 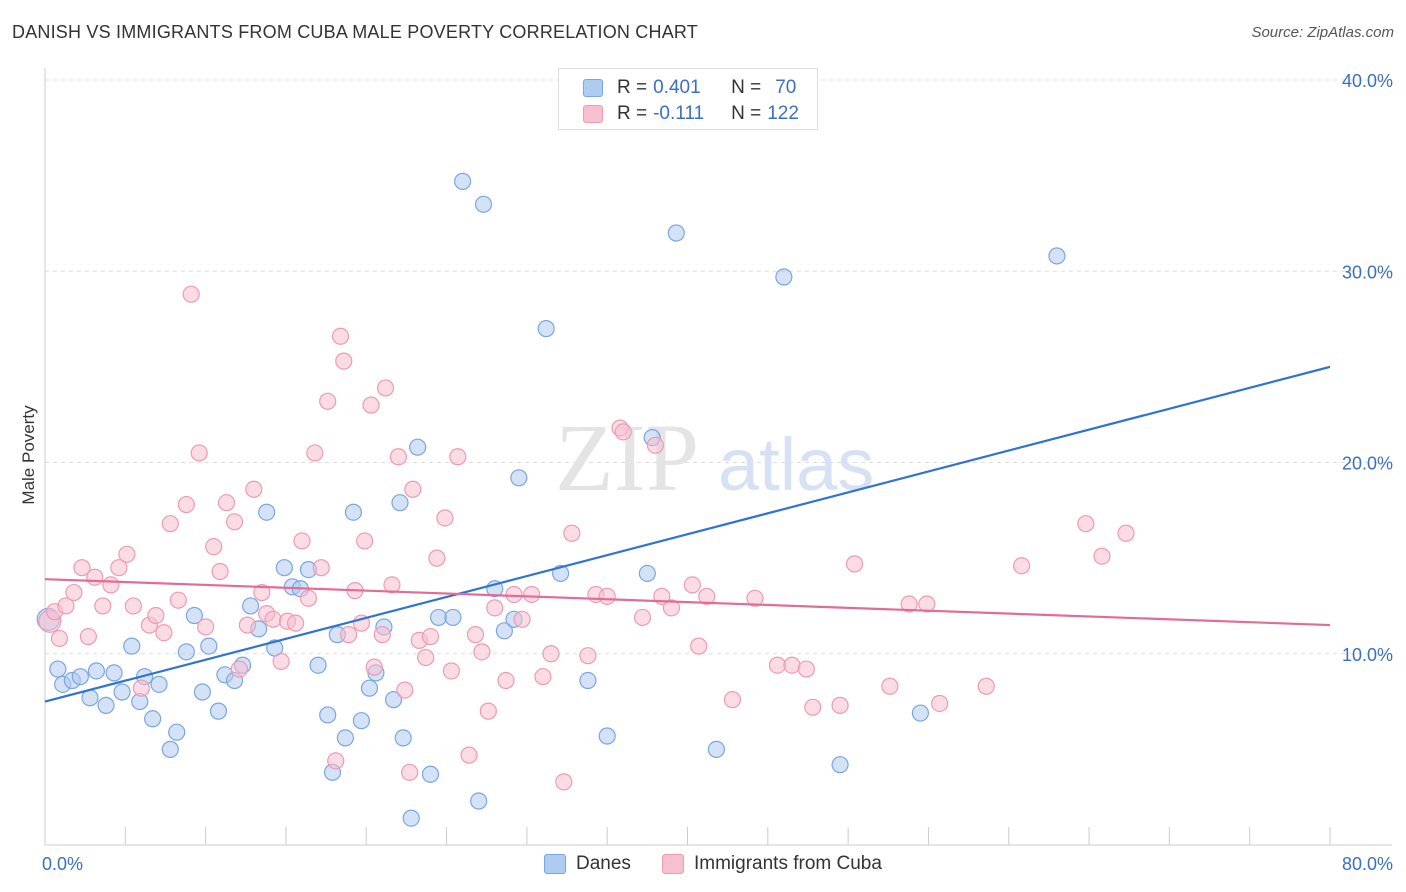 I want to click on y-tick-label: 40.0%, so click(x=1367, y=81).